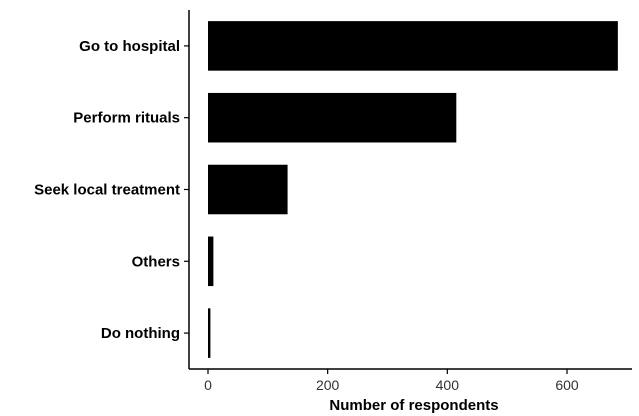  I want to click on bar-go-to-hospital, so click(413, 46).